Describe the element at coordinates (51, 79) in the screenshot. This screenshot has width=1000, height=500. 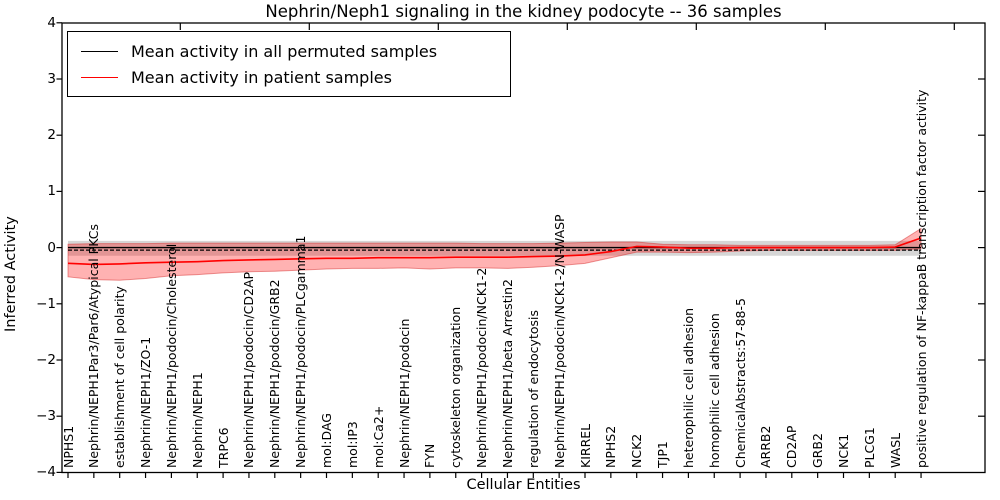
I see `y-tick-label: 3` at that location.